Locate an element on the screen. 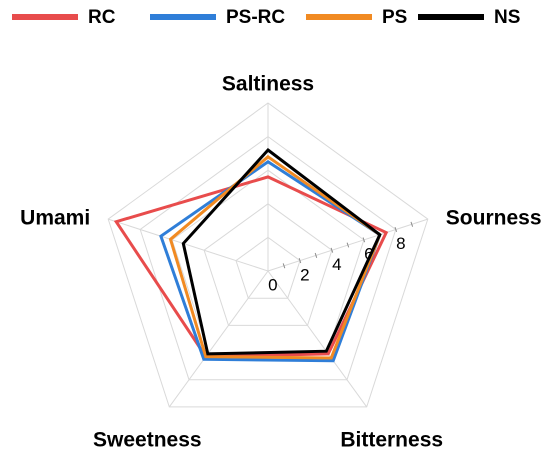 The height and width of the screenshot is (451, 550). axis-label-umami: Umami is located at coordinates (55, 218).